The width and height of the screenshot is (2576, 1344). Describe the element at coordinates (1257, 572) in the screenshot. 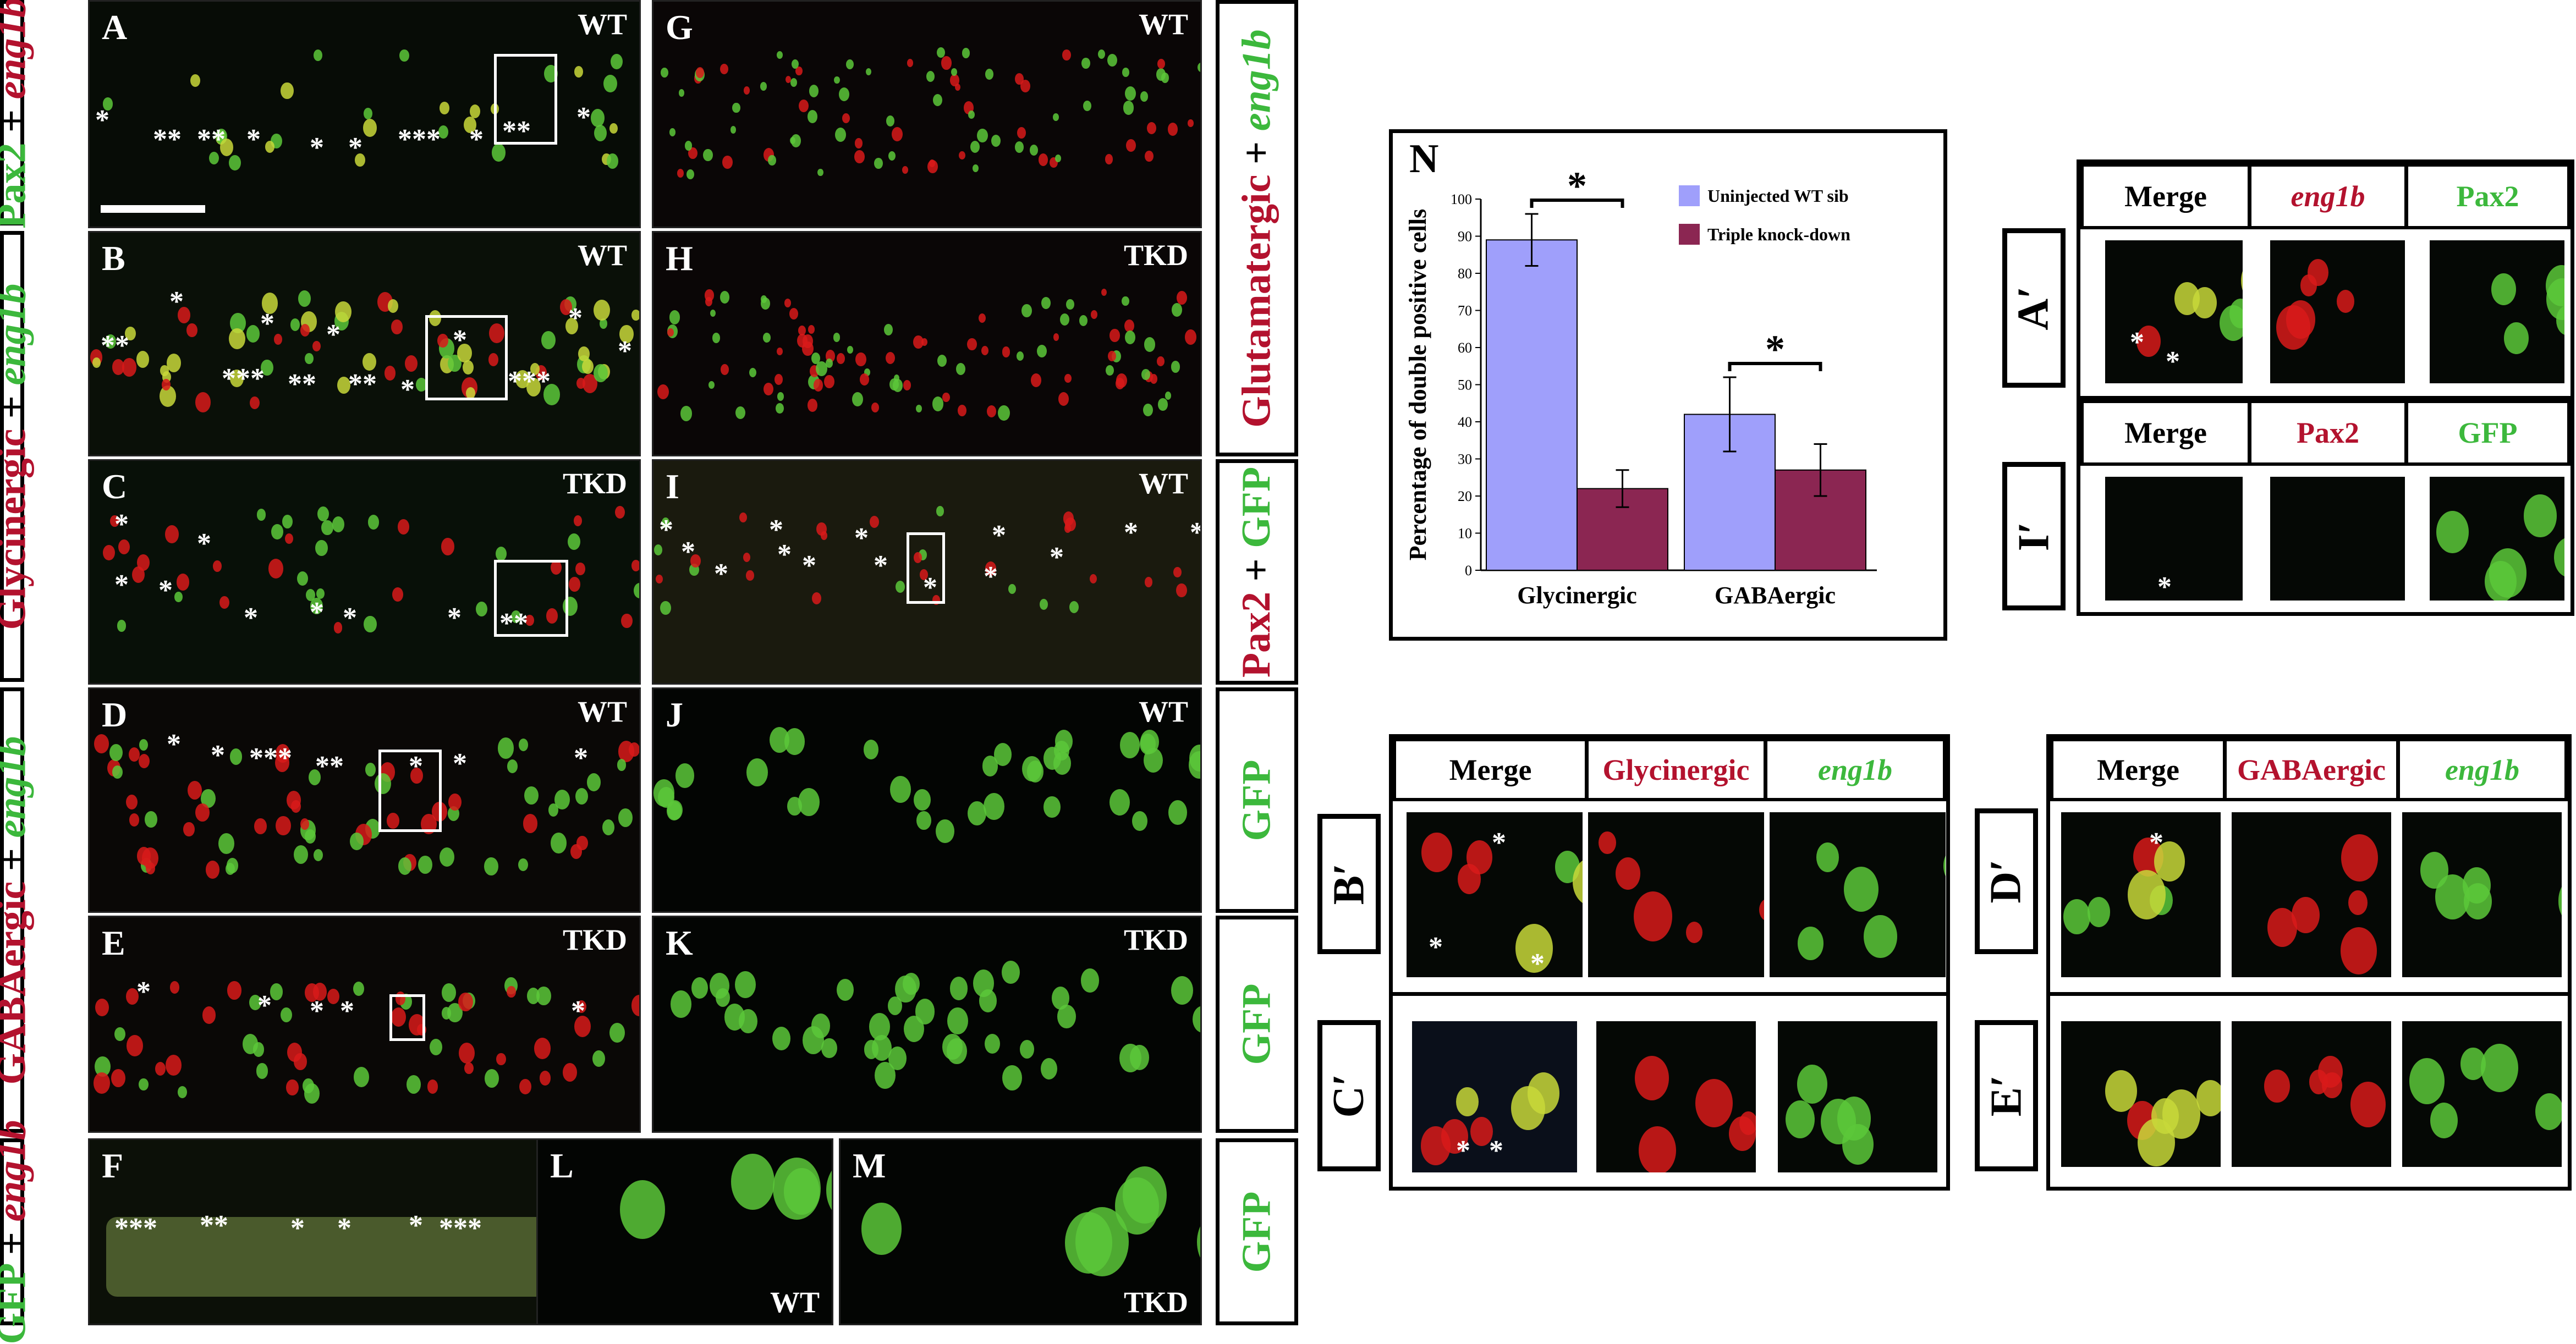

I see `label-pax2-gfp: Pax2 + GFP` at that location.